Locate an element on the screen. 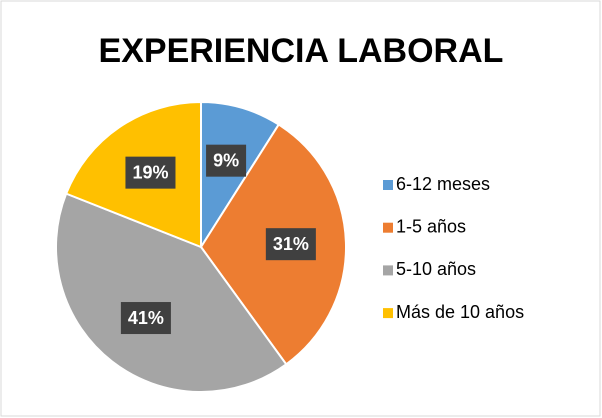 The image size is (602, 418). chart-title: EXPERIENCIA LABORAL is located at coordinates (301, 51).